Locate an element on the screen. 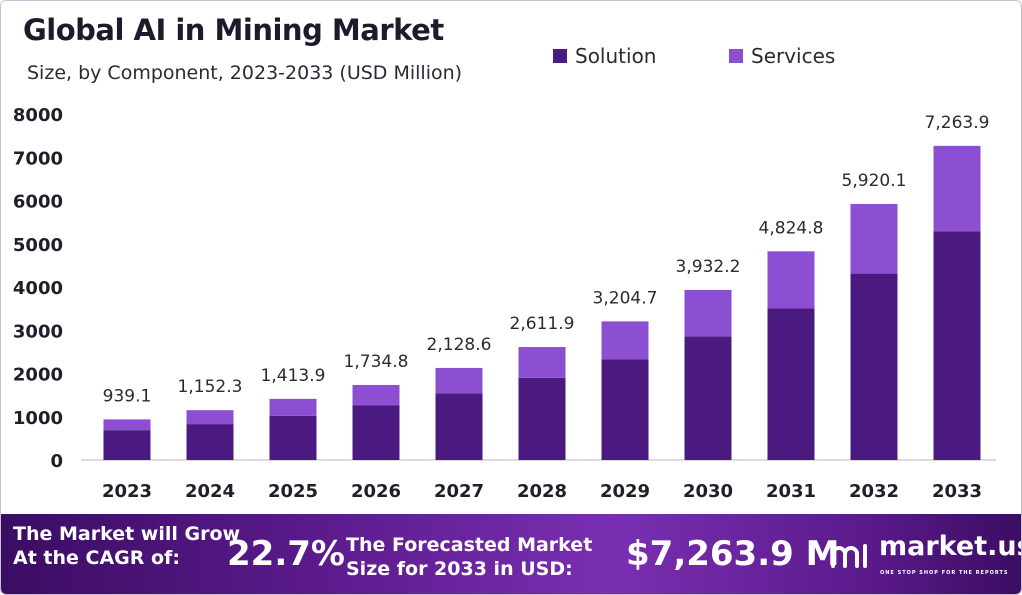 The height and width of the screenshot is (595, 1022). bar-total-label: 3,204.7 is located at coordinates (625, 298).